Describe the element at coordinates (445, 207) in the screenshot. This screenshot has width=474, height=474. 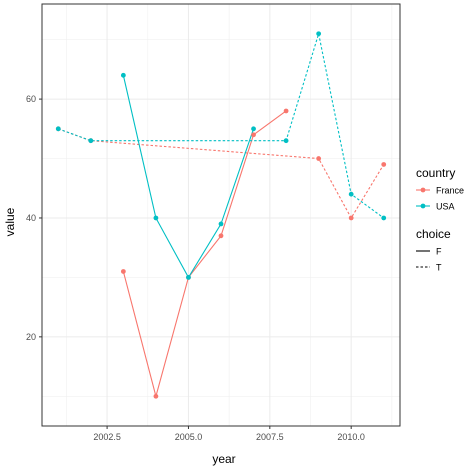
I see `legend-label-usa: USA` at that location.